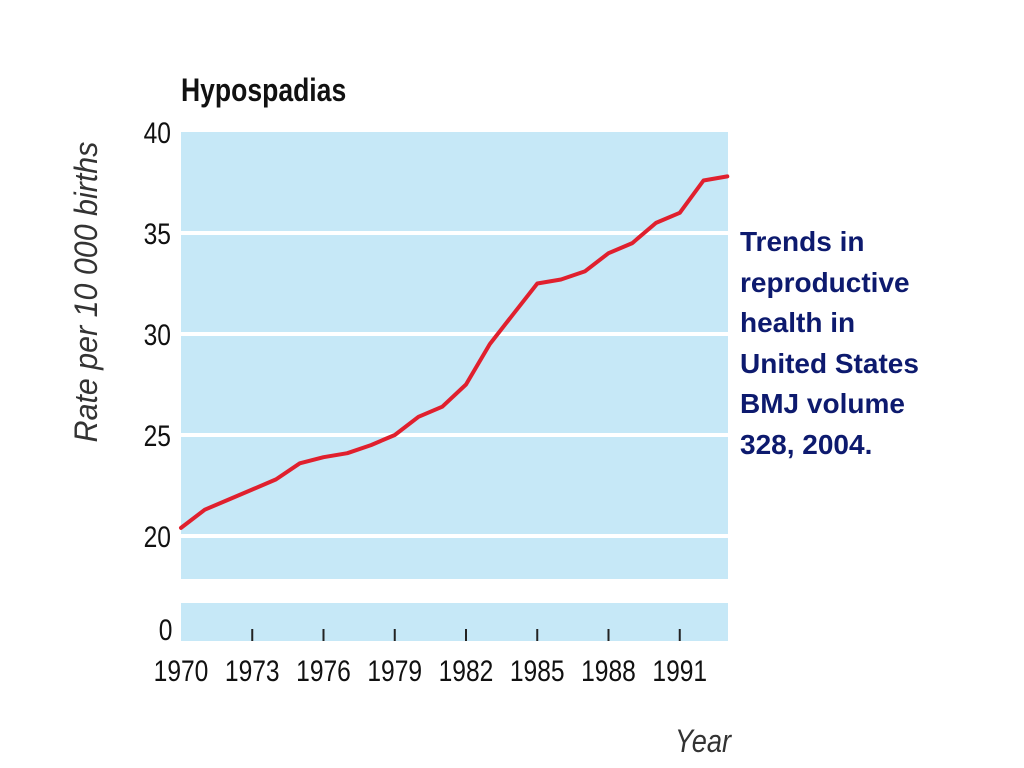 This screenshot has width=1024, height=768. I want to click on y-axis-tick-labels: 20 25 30 35 40 0, so click(158, 381).